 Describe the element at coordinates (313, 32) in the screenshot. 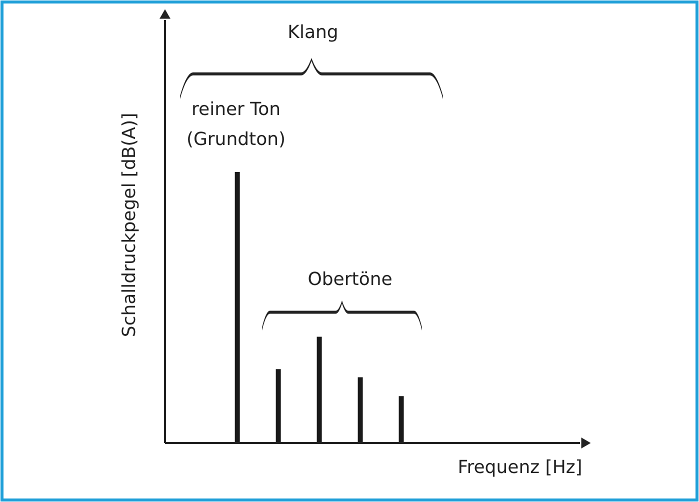

I see `text: Klang` at that location.